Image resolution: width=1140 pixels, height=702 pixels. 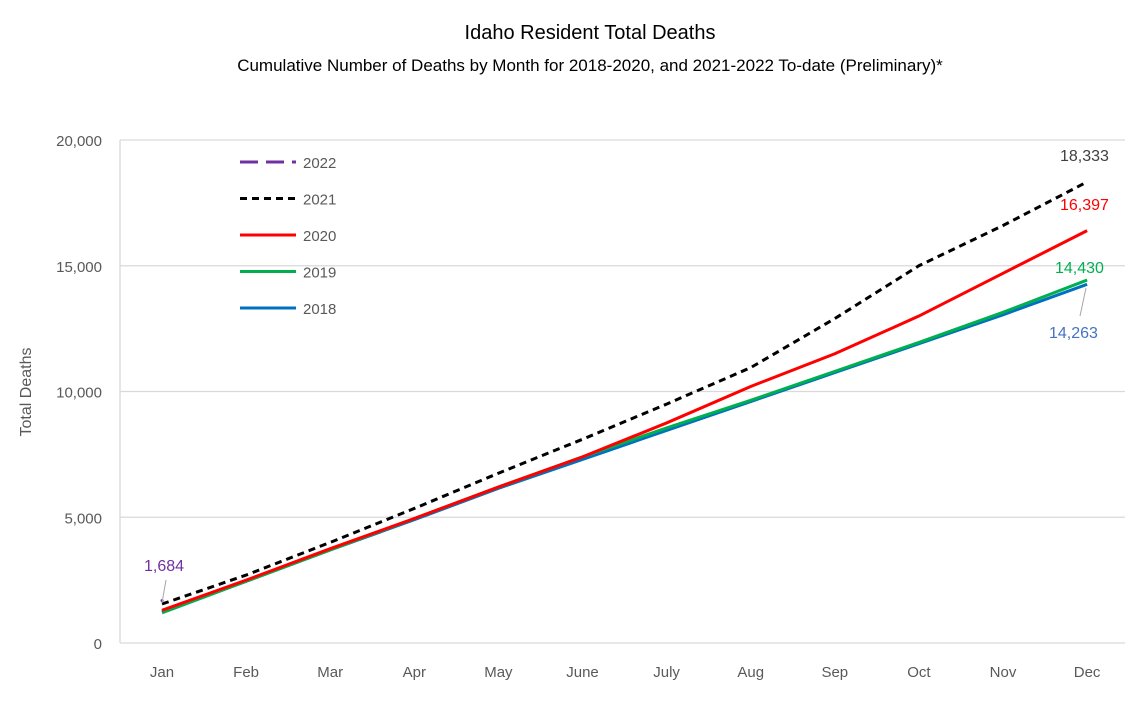 What do you see at coordinates (319, 273) in the screenshot?
I see `legend-label-2019: 2019` at bounding box center [319, 273].